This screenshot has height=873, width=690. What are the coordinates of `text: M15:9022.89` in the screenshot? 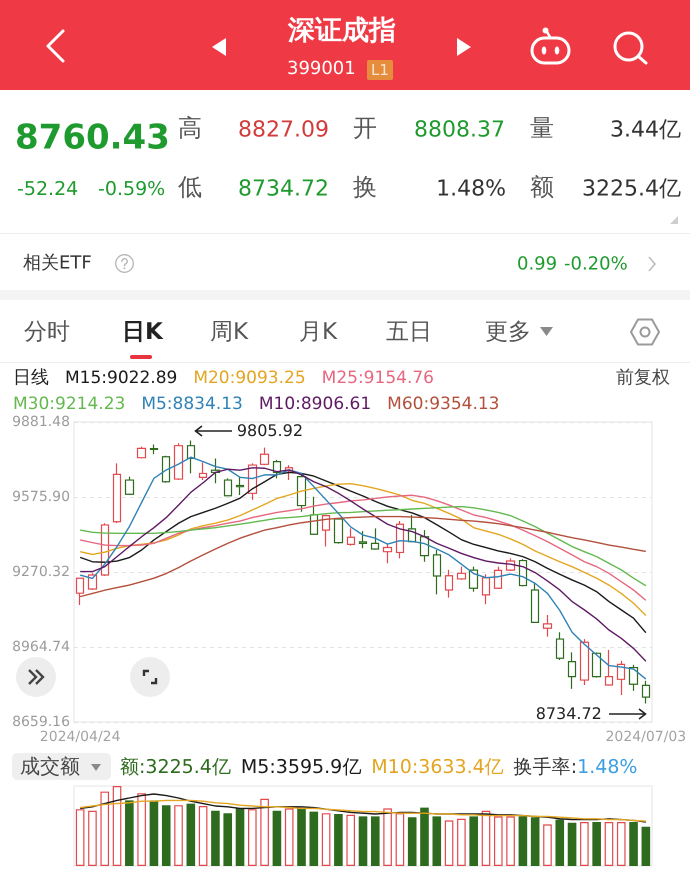 It's located at (121, 378).